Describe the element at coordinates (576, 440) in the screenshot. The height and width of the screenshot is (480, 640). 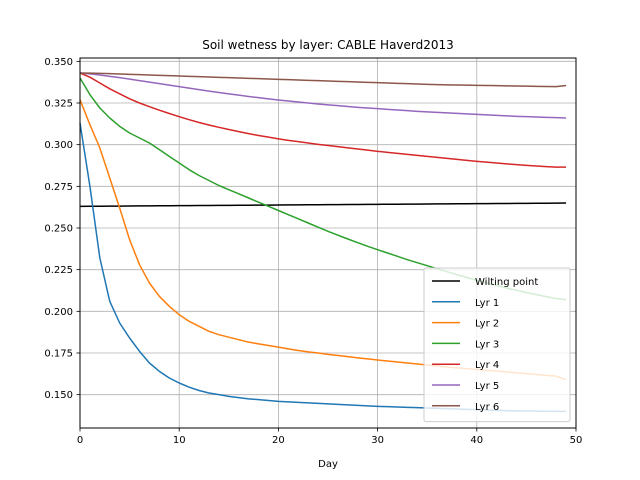
I see `x-tick-label: 50` at that location.